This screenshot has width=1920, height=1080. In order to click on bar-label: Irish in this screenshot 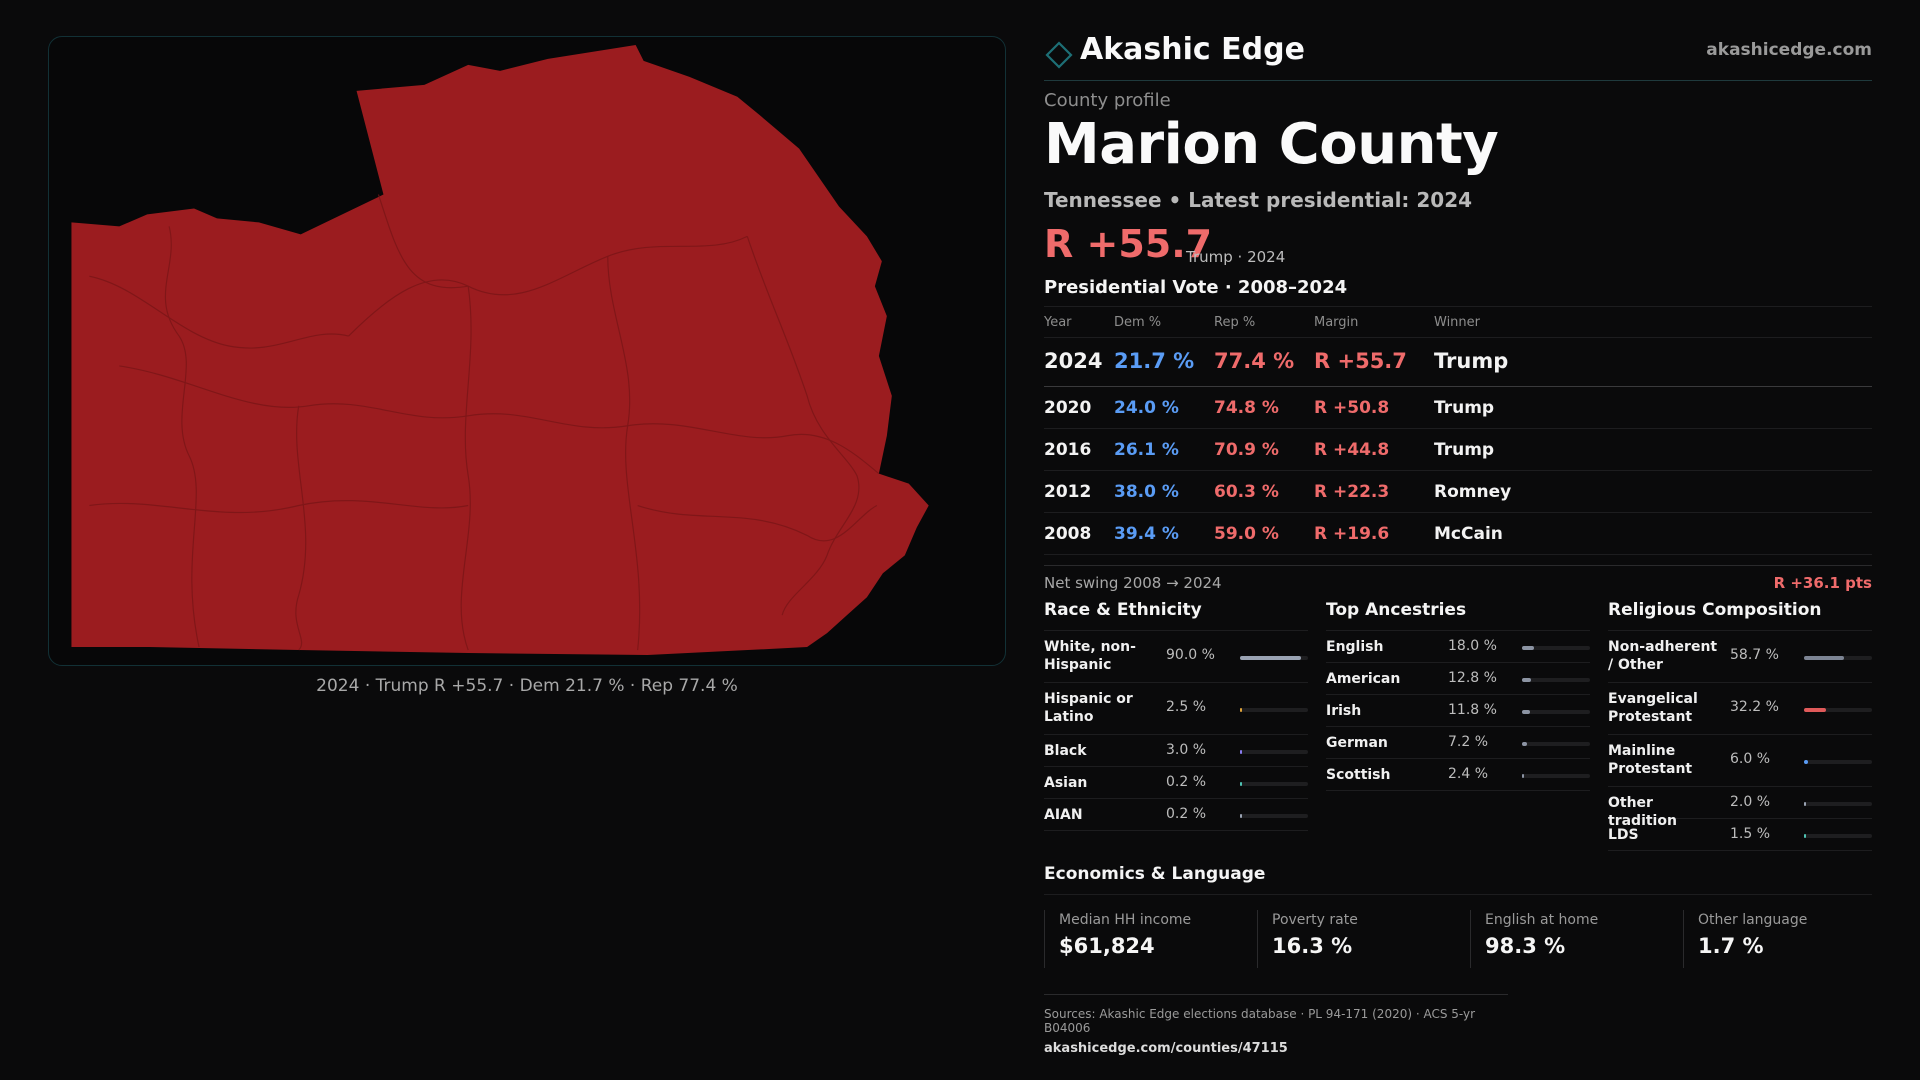, I will do `click(1344, 711)`.